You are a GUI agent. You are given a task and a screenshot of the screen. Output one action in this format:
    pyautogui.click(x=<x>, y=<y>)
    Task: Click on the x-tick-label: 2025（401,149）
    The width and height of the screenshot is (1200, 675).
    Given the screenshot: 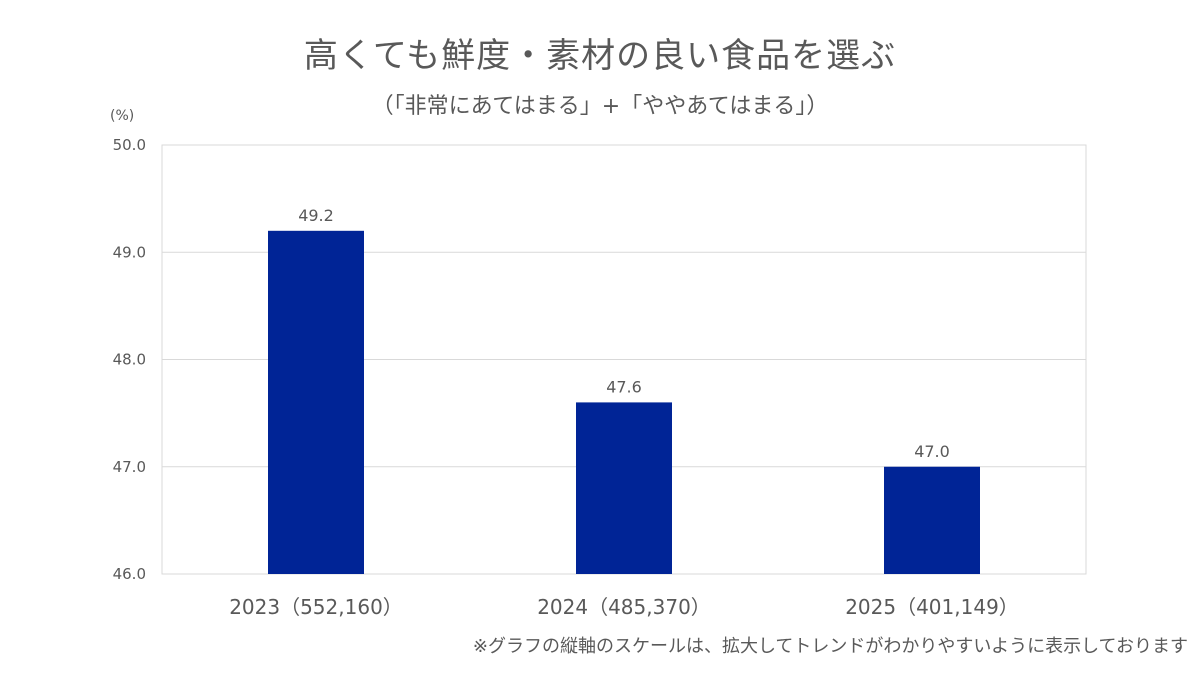 What is the action you would take?
    pyautogui.click(x=932, y=607)
    